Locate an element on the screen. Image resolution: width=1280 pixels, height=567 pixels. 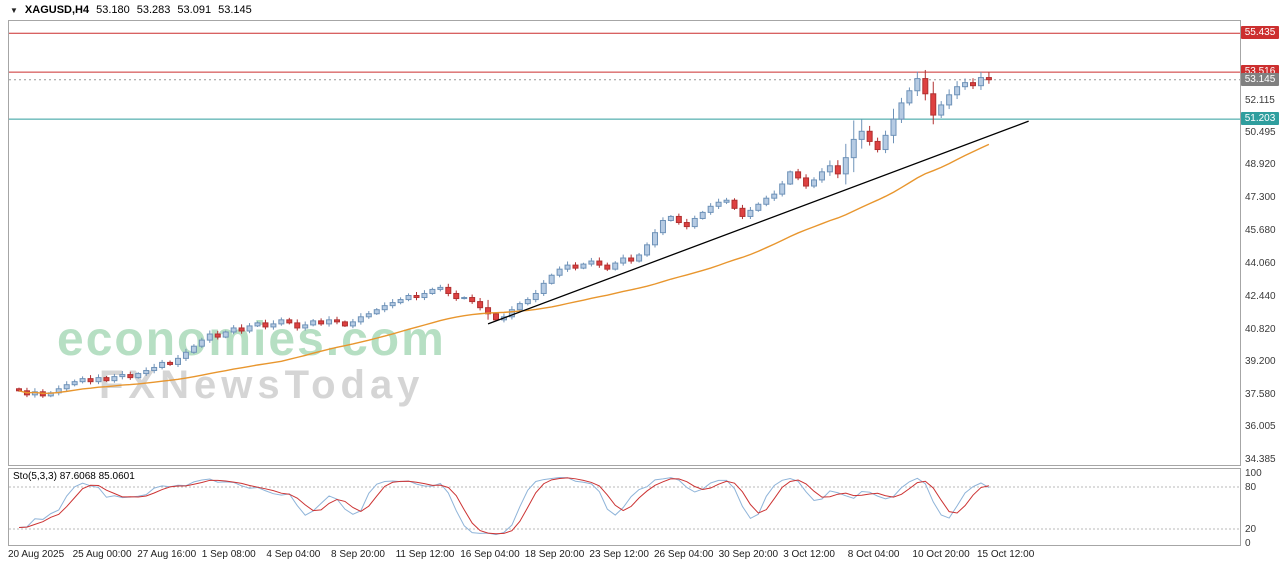
price-axis-label: 45.680 is located at coordinates (1260, 231).